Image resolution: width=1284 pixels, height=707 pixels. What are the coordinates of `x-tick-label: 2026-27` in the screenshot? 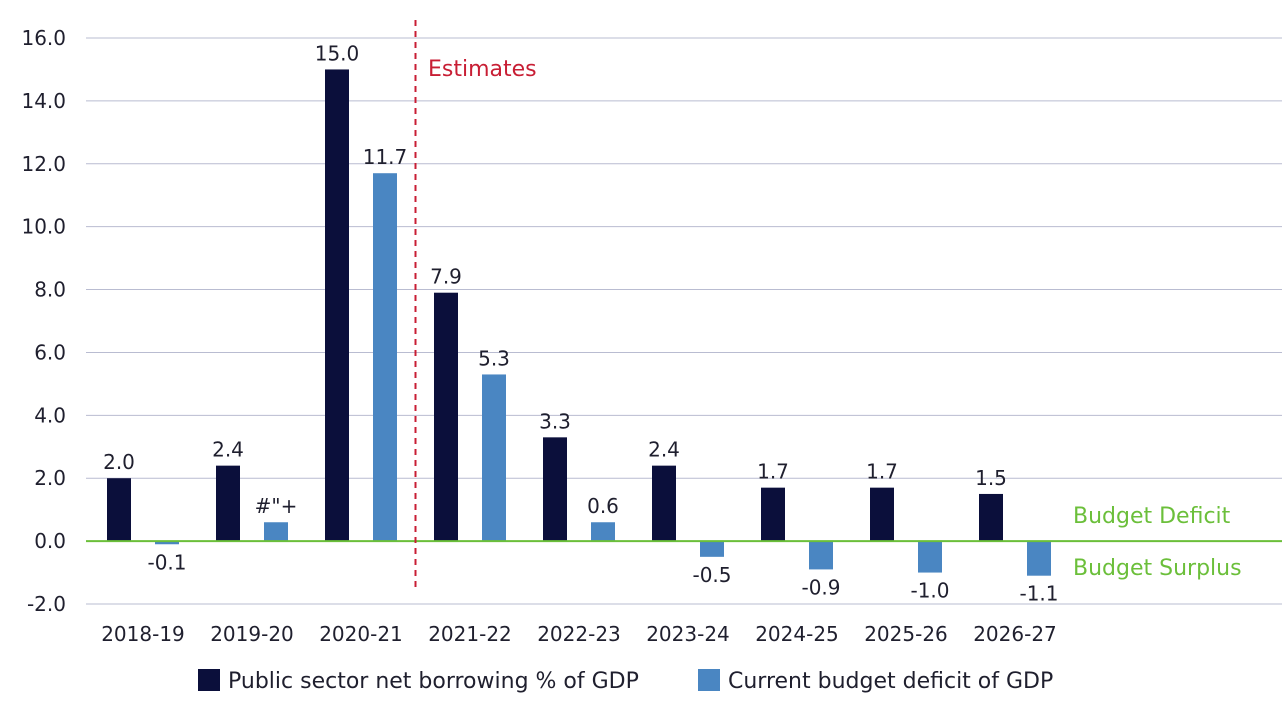 It's located at (1015, 634).